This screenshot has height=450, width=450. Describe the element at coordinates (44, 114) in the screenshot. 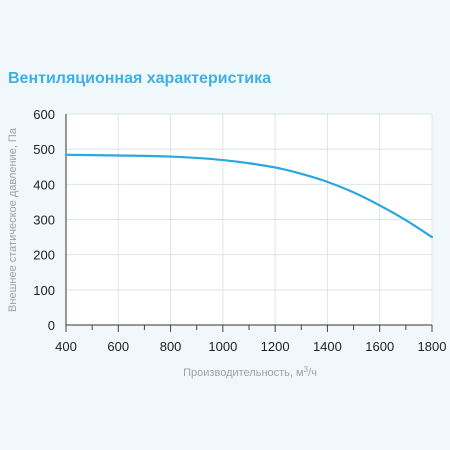

I see `y-tick-label: 600` at that location.